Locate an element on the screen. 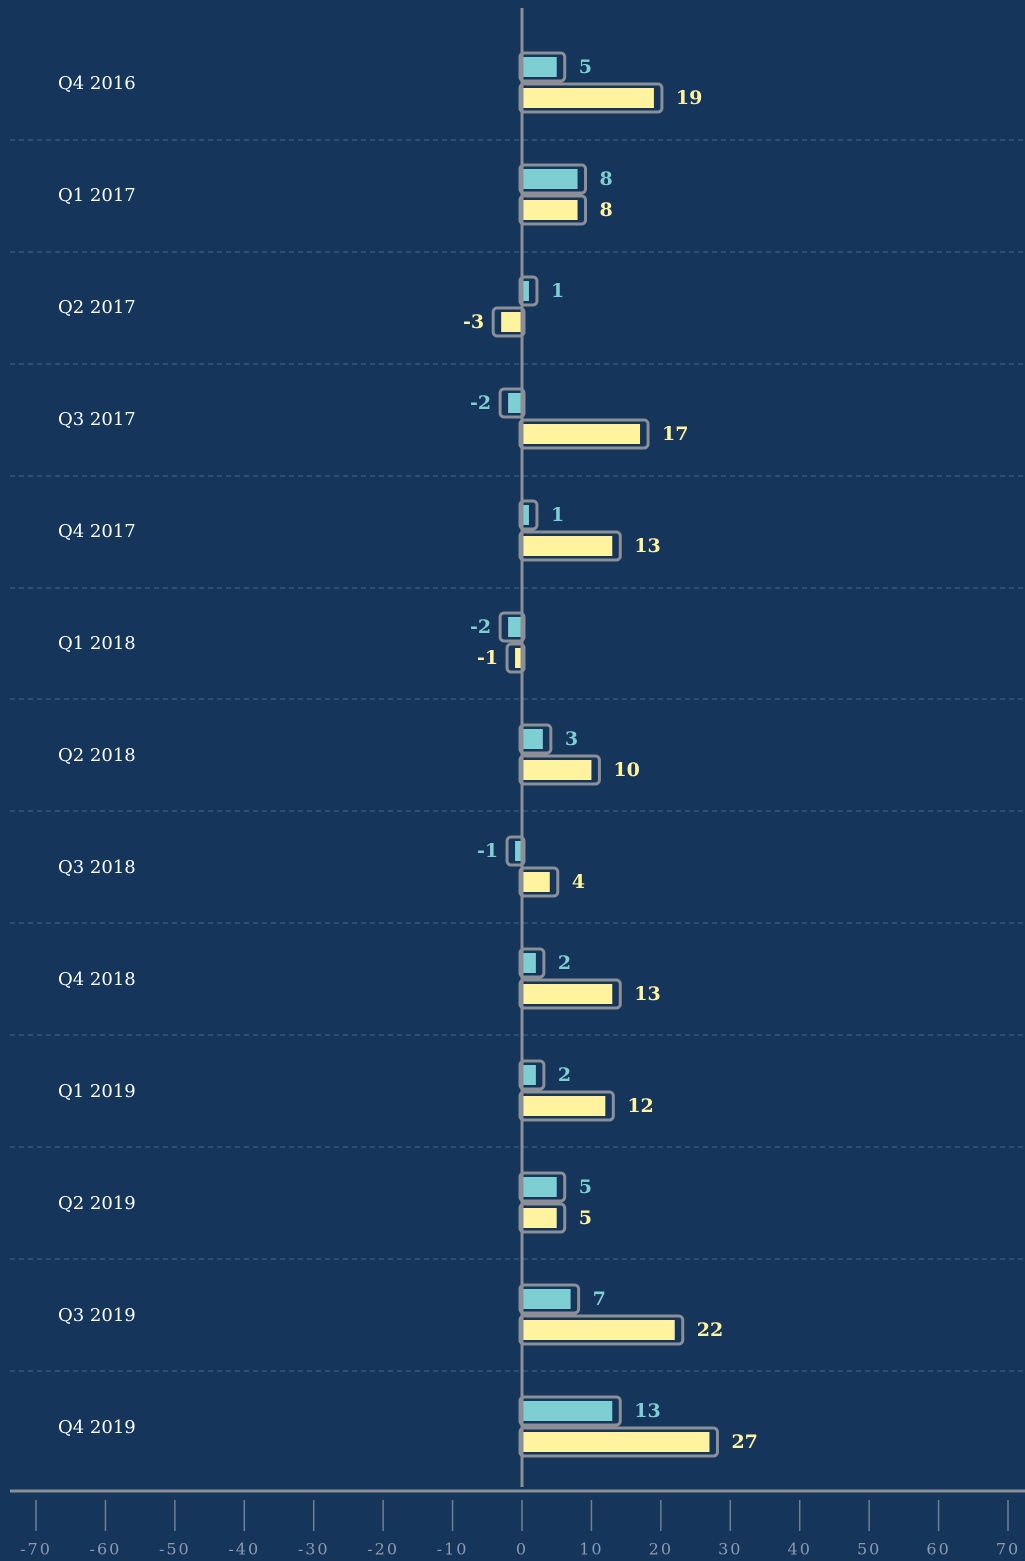 The image size is (1025, 1561). category-label: Q4 2017 is located at coordinates (97, 531).